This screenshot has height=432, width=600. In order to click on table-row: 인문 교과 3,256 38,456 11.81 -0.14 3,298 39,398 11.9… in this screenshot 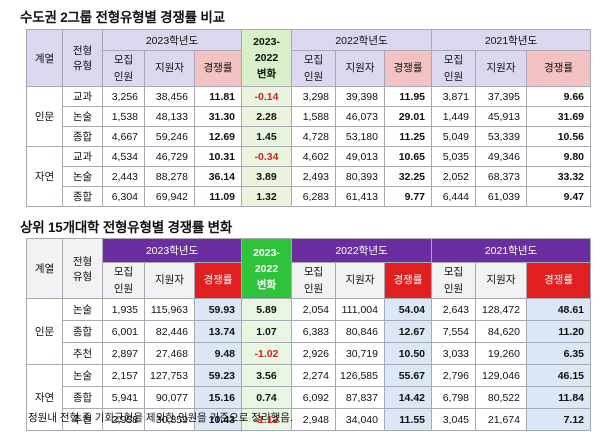, I will do `click(308, 116)`.